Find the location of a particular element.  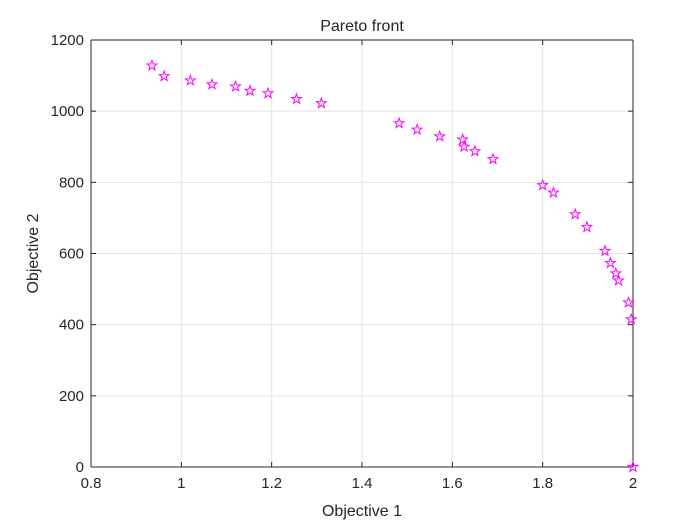

x-tick-label: 2 is located at coordinates (633, 483).